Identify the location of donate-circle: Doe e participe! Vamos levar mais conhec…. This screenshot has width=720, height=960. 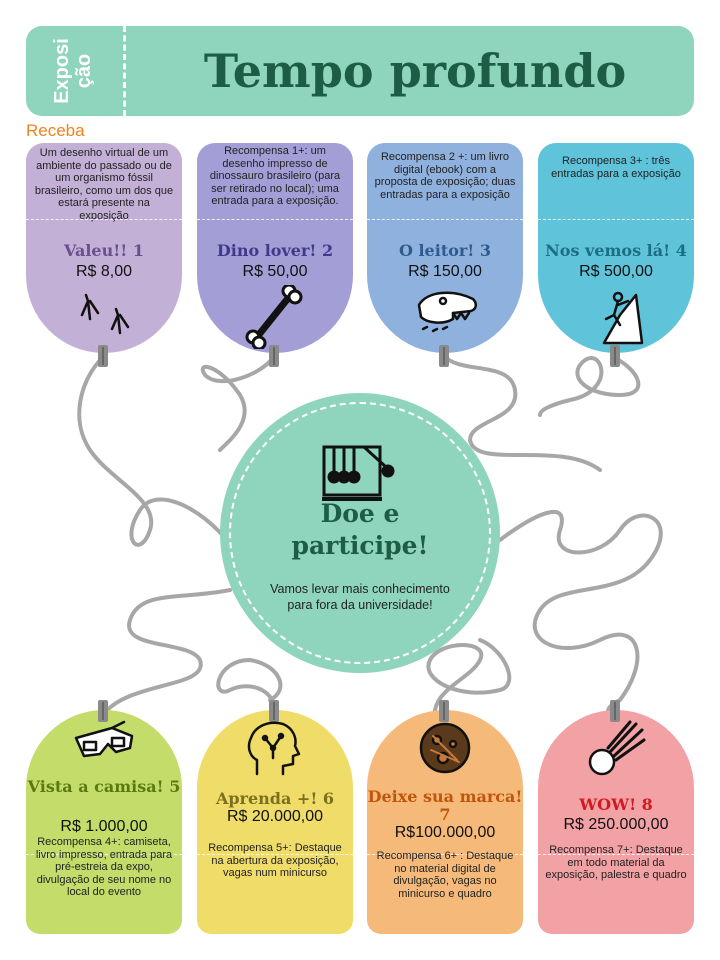
(360, 533).